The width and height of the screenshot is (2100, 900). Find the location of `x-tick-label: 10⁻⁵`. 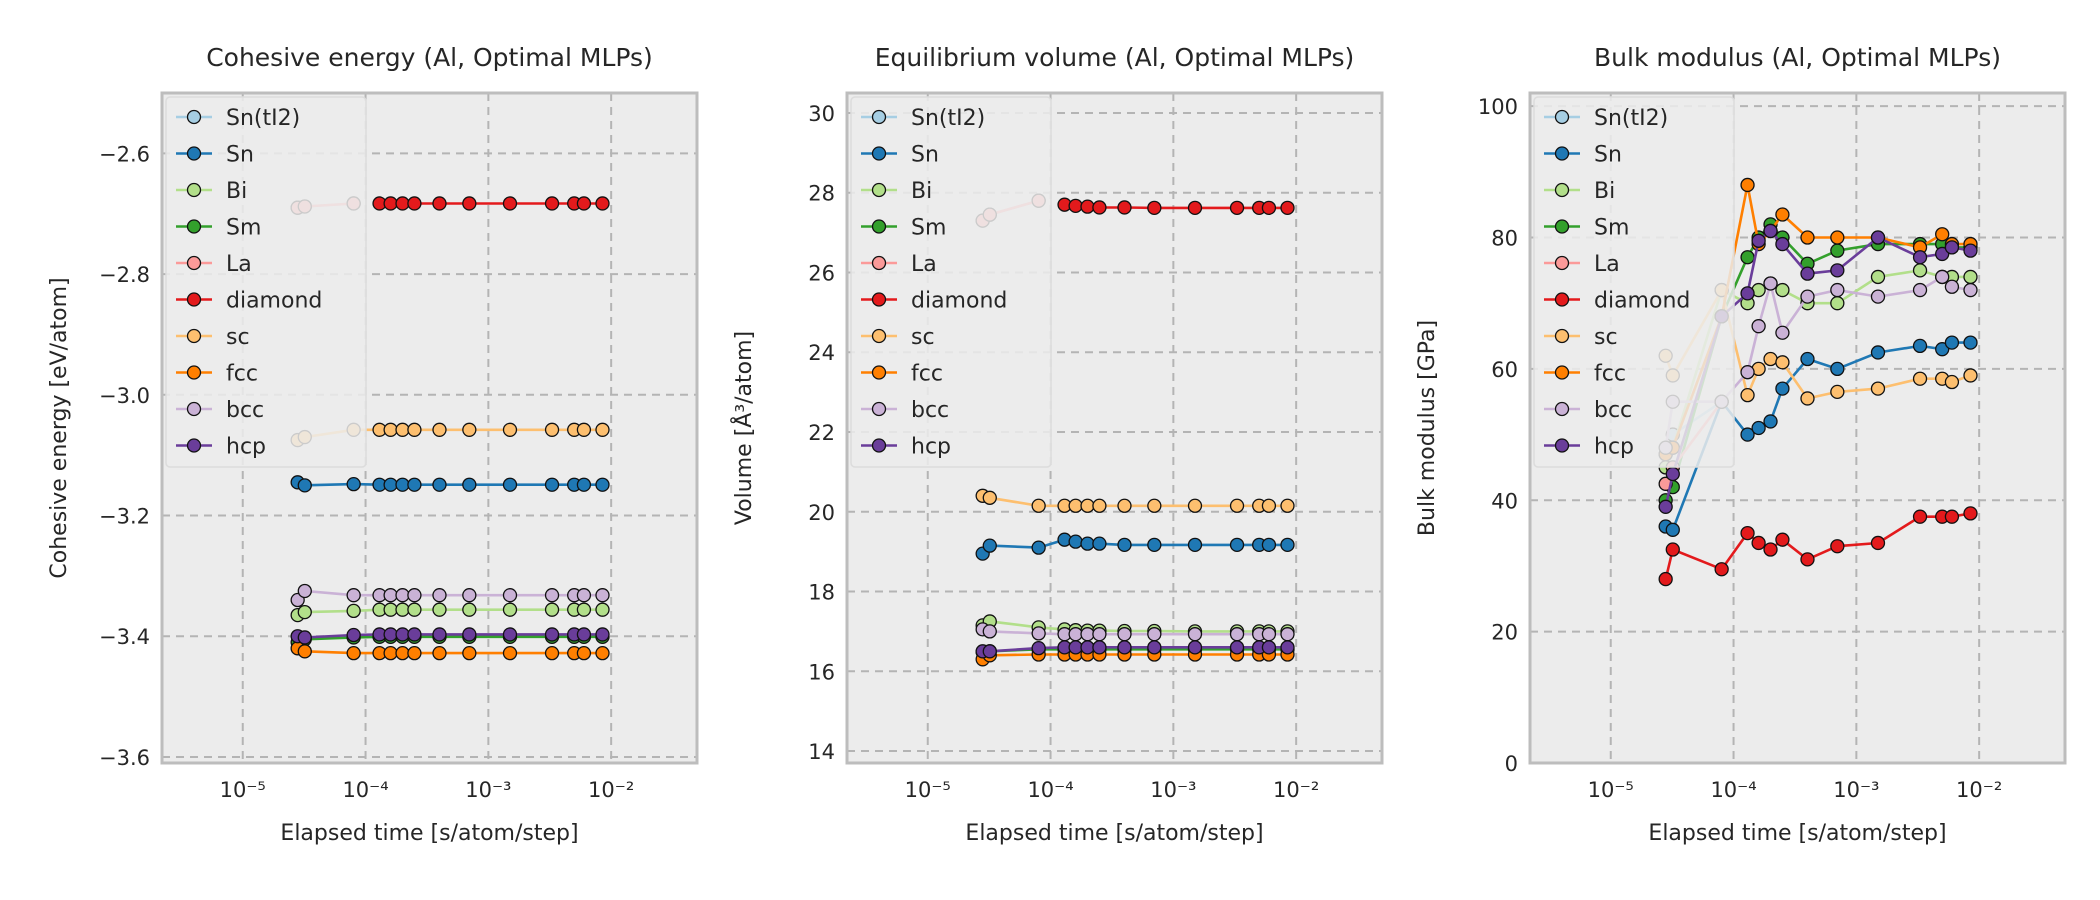

x-tick-label: 10⁻⁵ is located at coordinates (1611, 790).